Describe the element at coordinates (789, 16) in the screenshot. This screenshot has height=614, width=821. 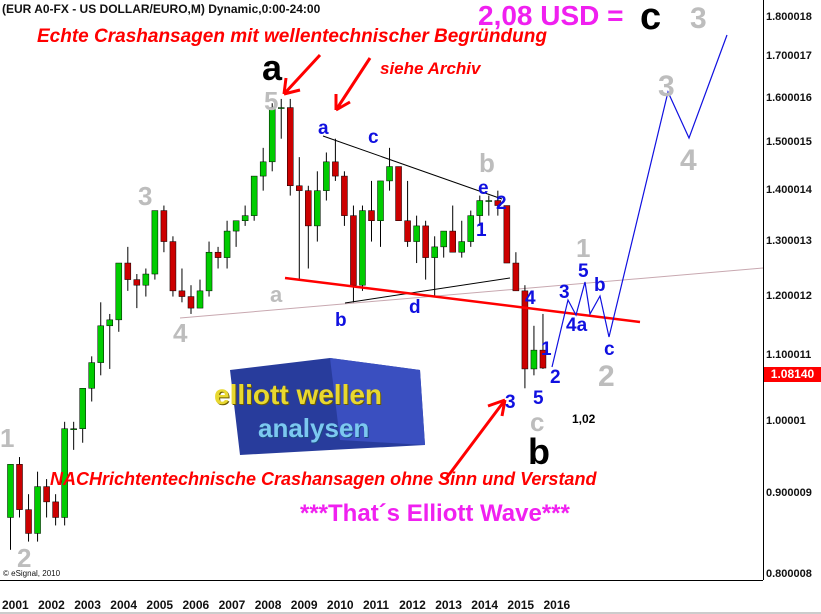
I see `y-tick-label: 1.800018` at that location.